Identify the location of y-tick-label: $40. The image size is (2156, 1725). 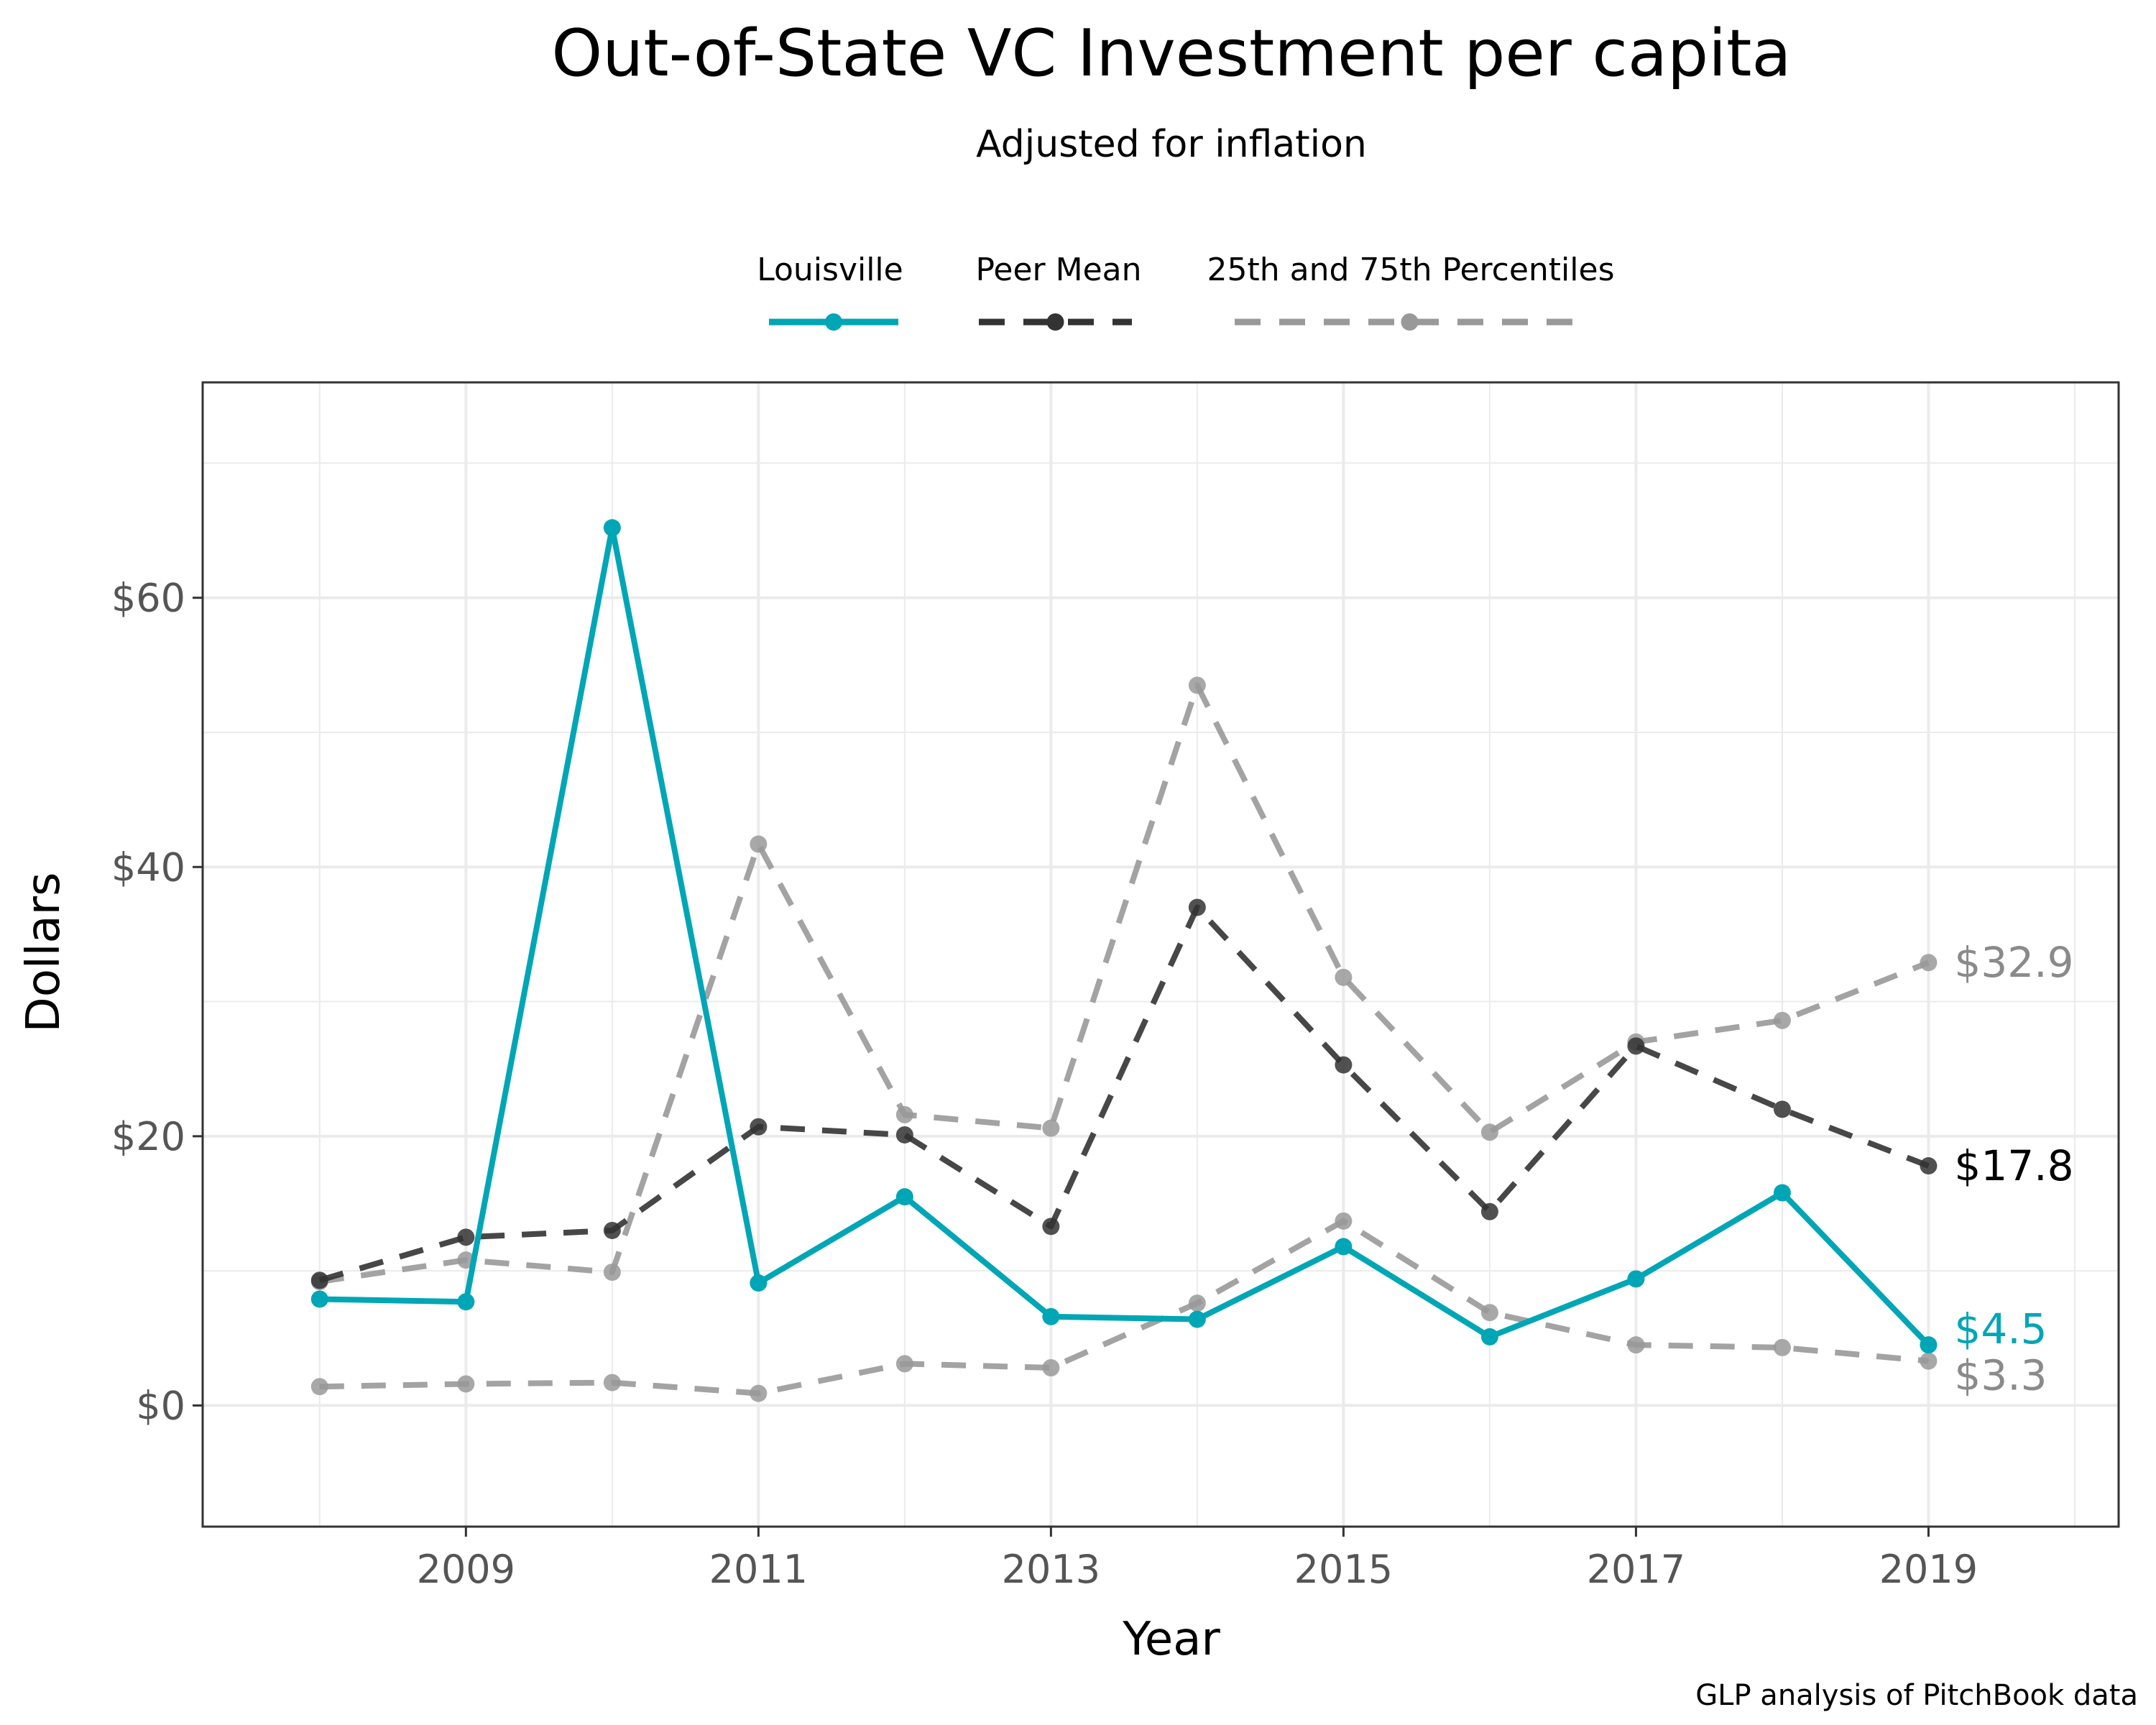
(148, 867).